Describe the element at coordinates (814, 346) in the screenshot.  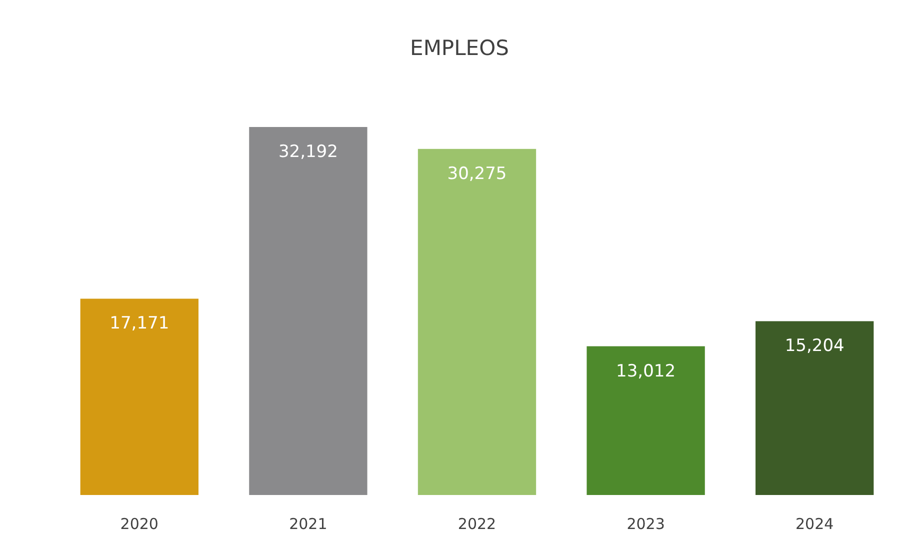
I see `data-label: 15,204` at that location.